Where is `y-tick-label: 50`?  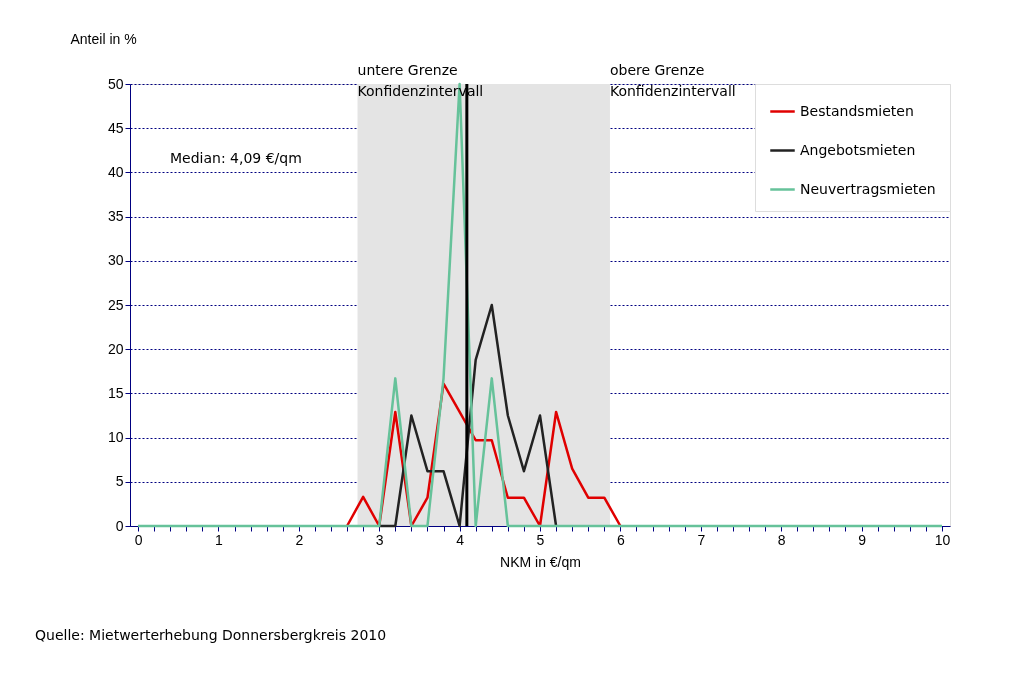
y-tick-label: 50 is located at coordinates (115, 83).